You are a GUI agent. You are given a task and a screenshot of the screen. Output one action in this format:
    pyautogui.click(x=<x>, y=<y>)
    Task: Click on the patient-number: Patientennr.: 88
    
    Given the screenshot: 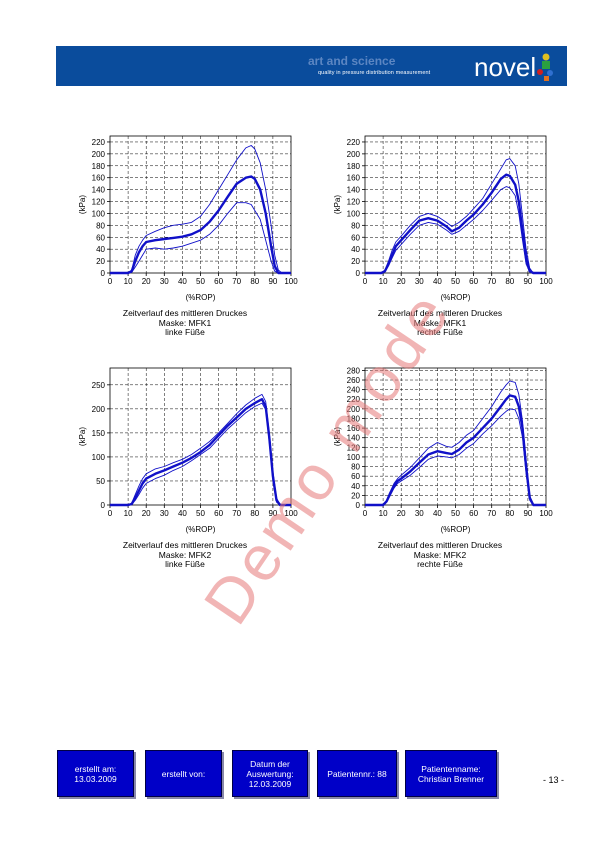 What is the action you would take?
    pyautogui.click(x=357, y=773)
    